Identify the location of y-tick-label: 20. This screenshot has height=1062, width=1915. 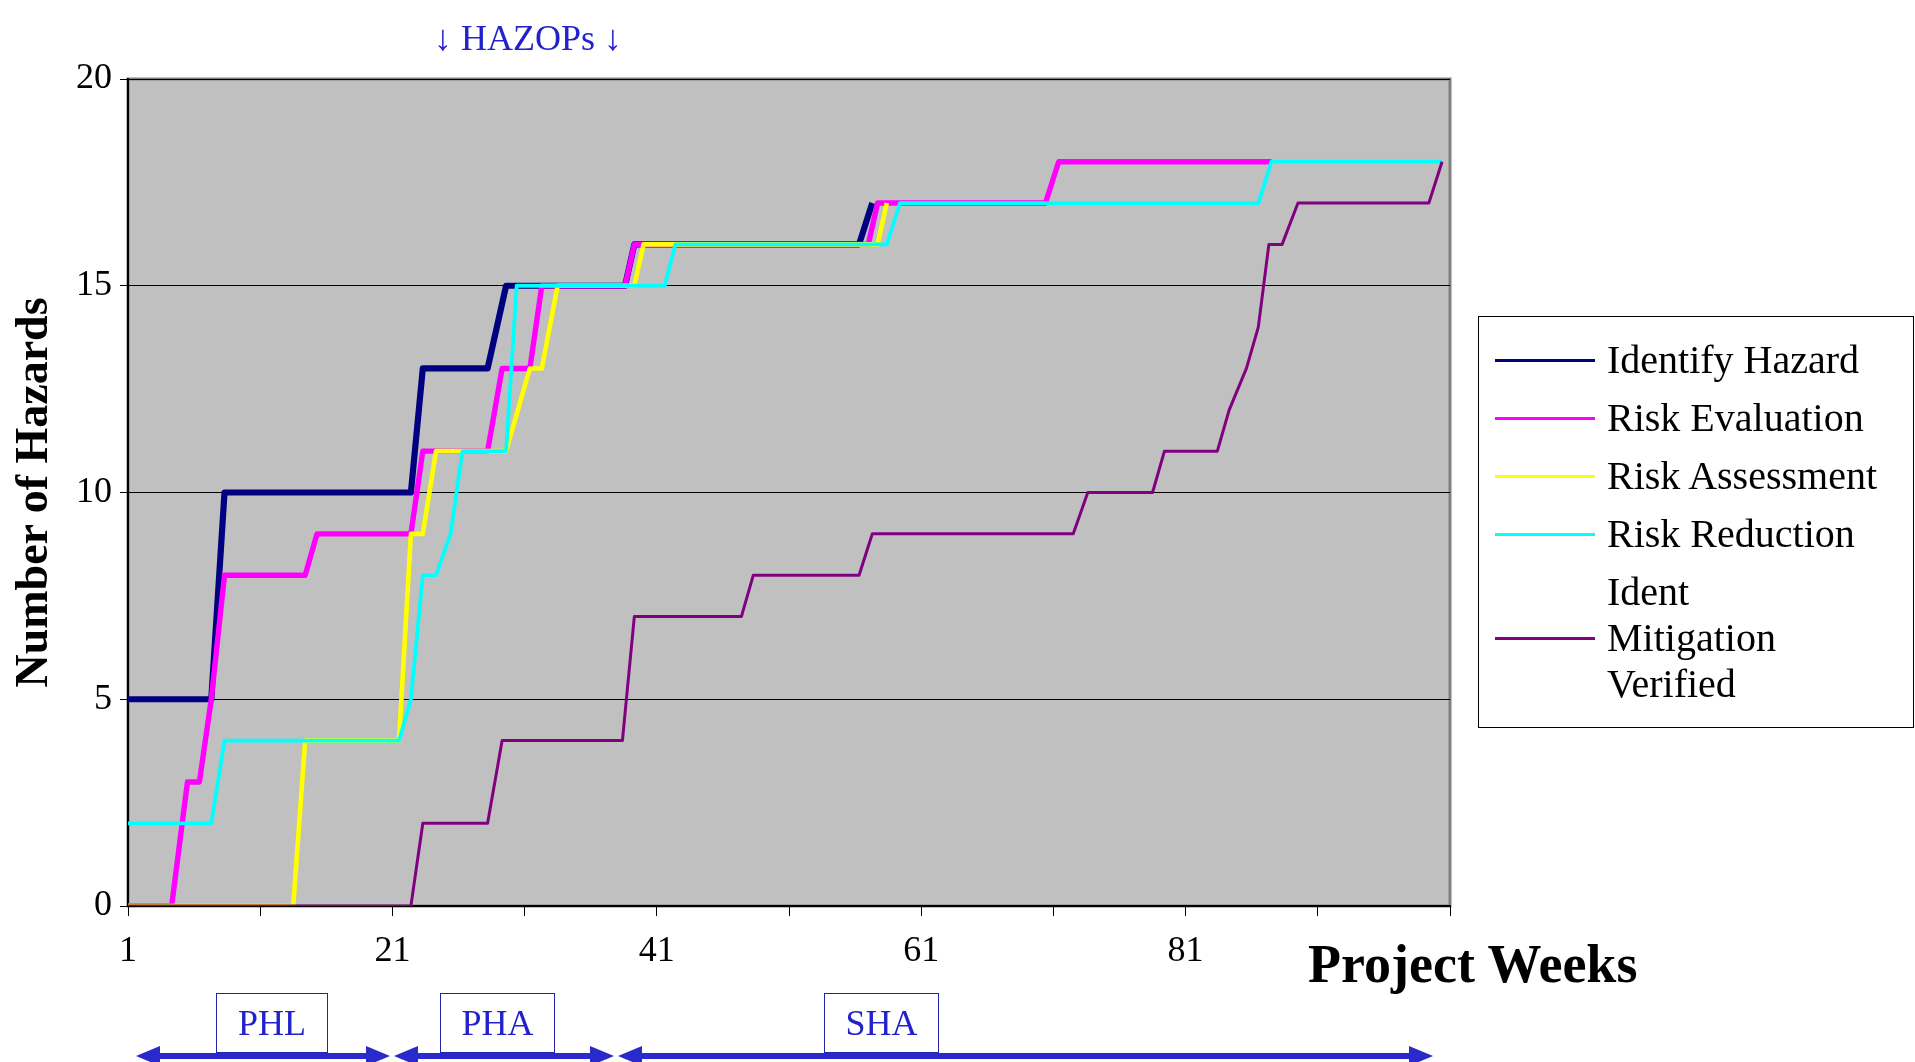
(94, 76).